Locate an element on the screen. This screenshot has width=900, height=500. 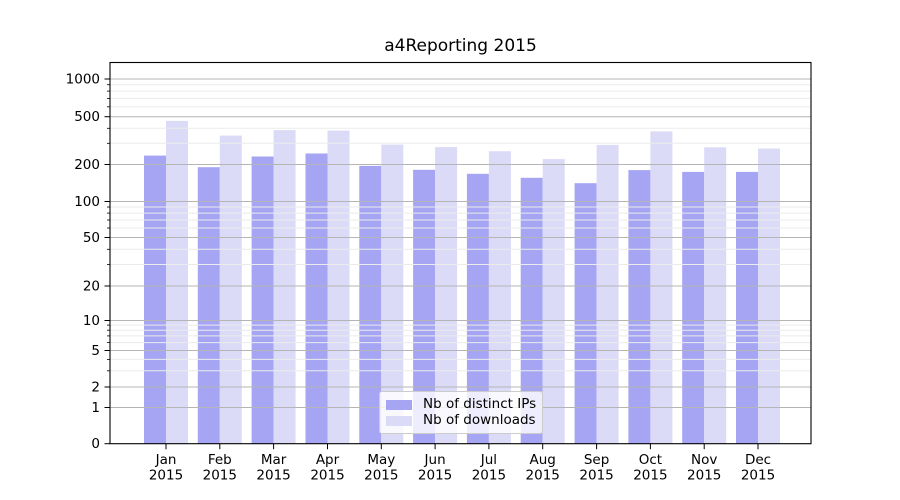
bar-nb-of-downloads-nov is located at coordinates (715, 295).